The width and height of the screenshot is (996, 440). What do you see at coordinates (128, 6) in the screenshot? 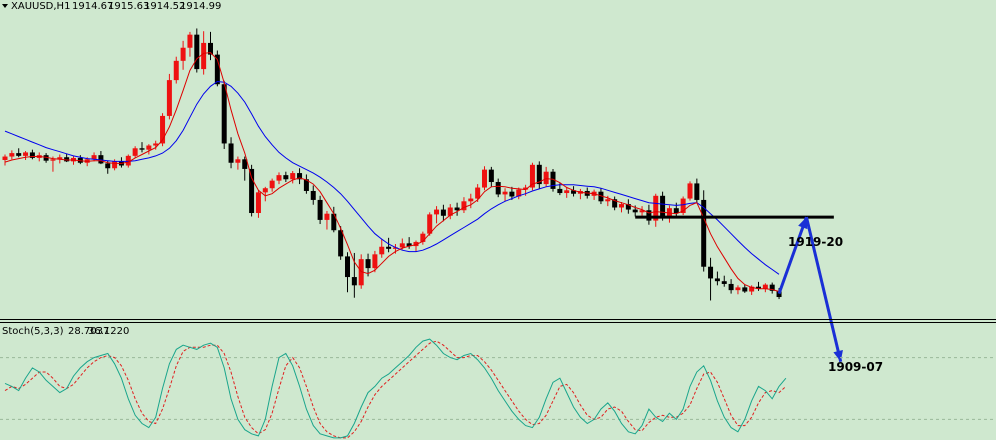
I see `ohlc-high: 1915.63` at bounding box center [128, 6].